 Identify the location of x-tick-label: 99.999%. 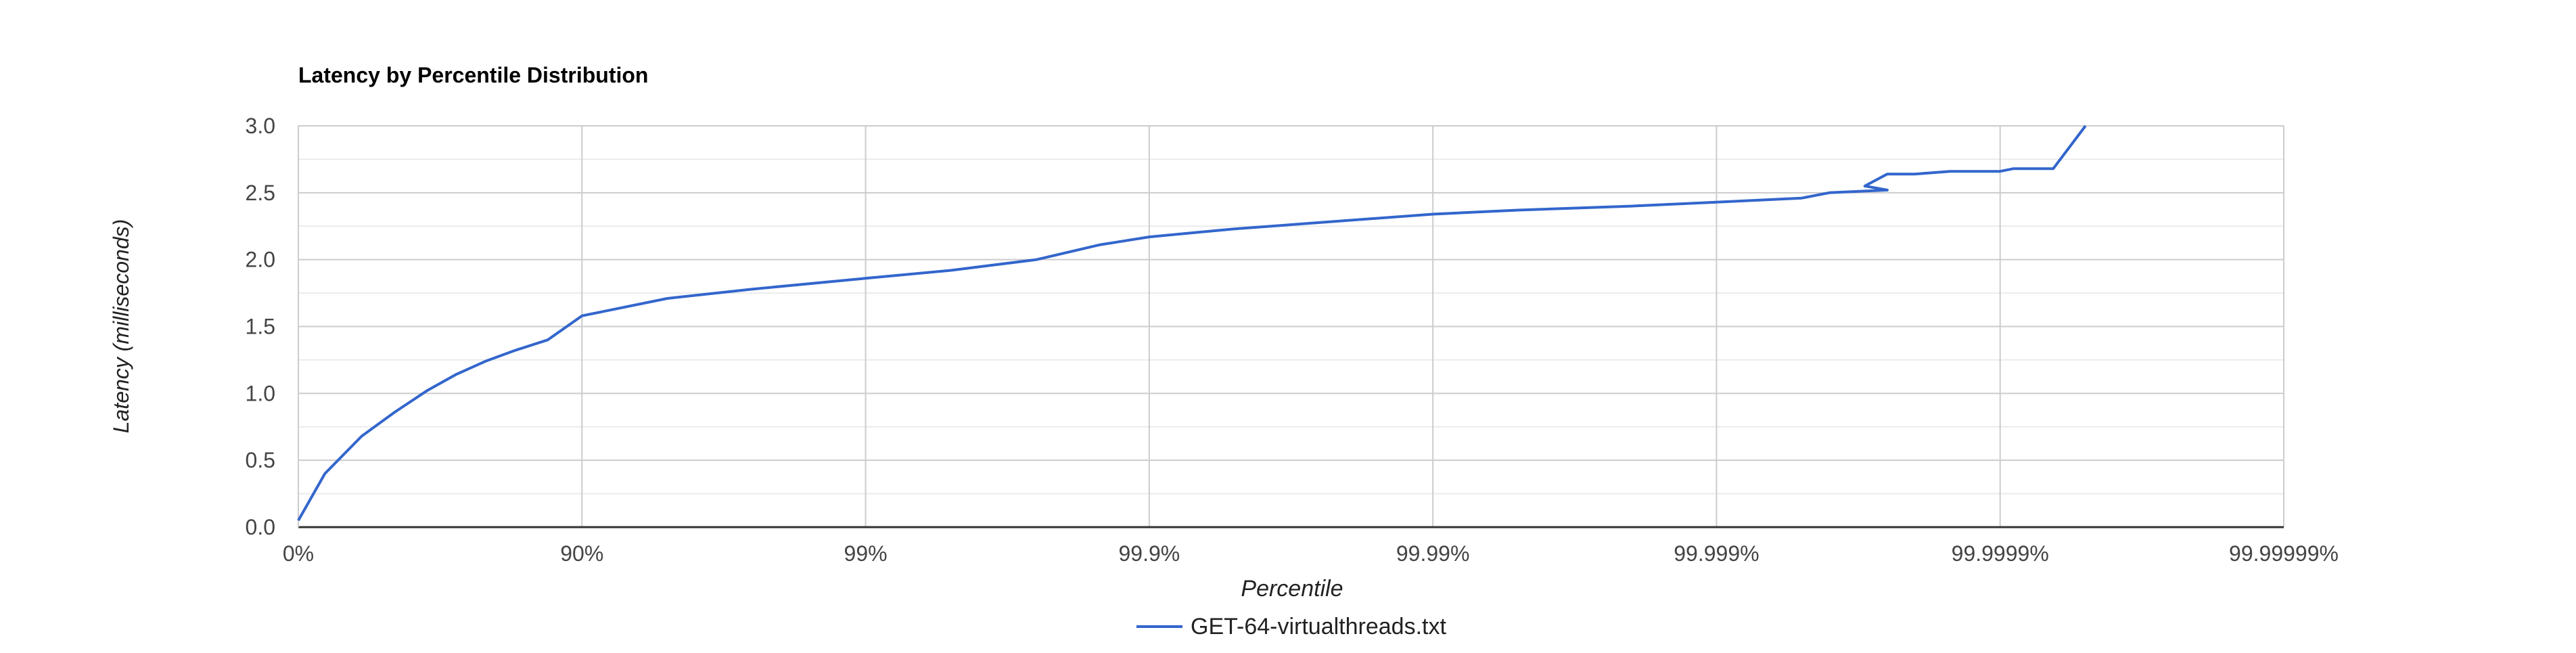
(1716, 553).